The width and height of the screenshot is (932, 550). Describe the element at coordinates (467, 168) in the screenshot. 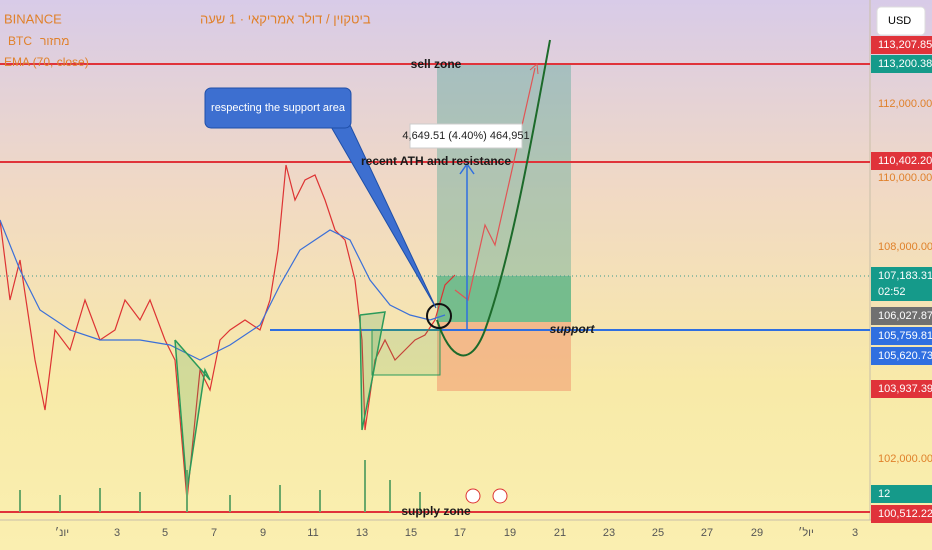

I see `measure-arrow-head` at that location.